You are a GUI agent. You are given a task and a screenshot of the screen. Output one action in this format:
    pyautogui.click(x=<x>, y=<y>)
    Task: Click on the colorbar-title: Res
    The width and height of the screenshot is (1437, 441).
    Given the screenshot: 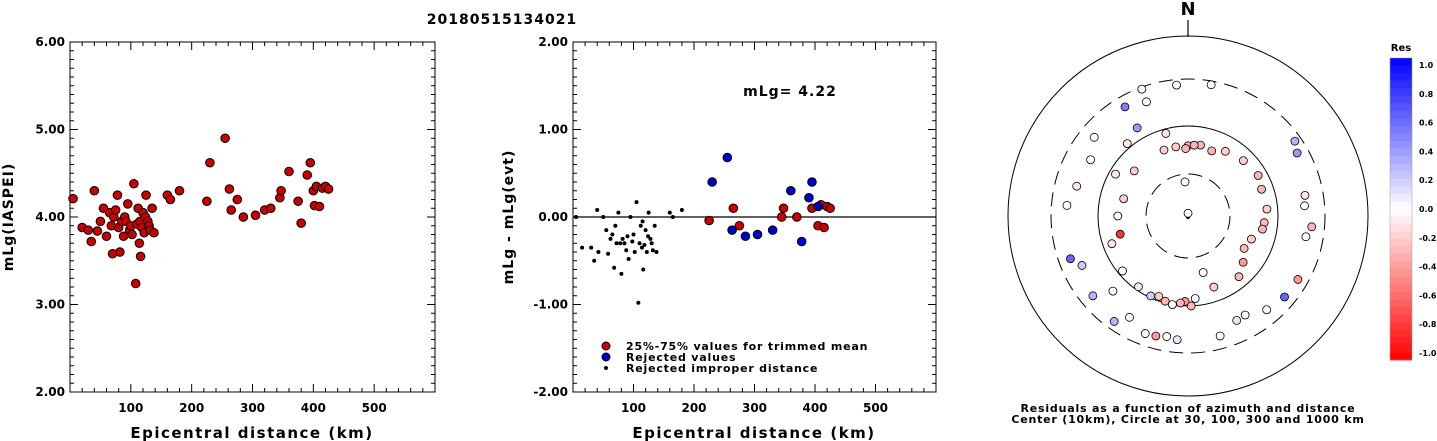 What is the action you would take?
    pyautogui.click(x=1401, y=48)
    